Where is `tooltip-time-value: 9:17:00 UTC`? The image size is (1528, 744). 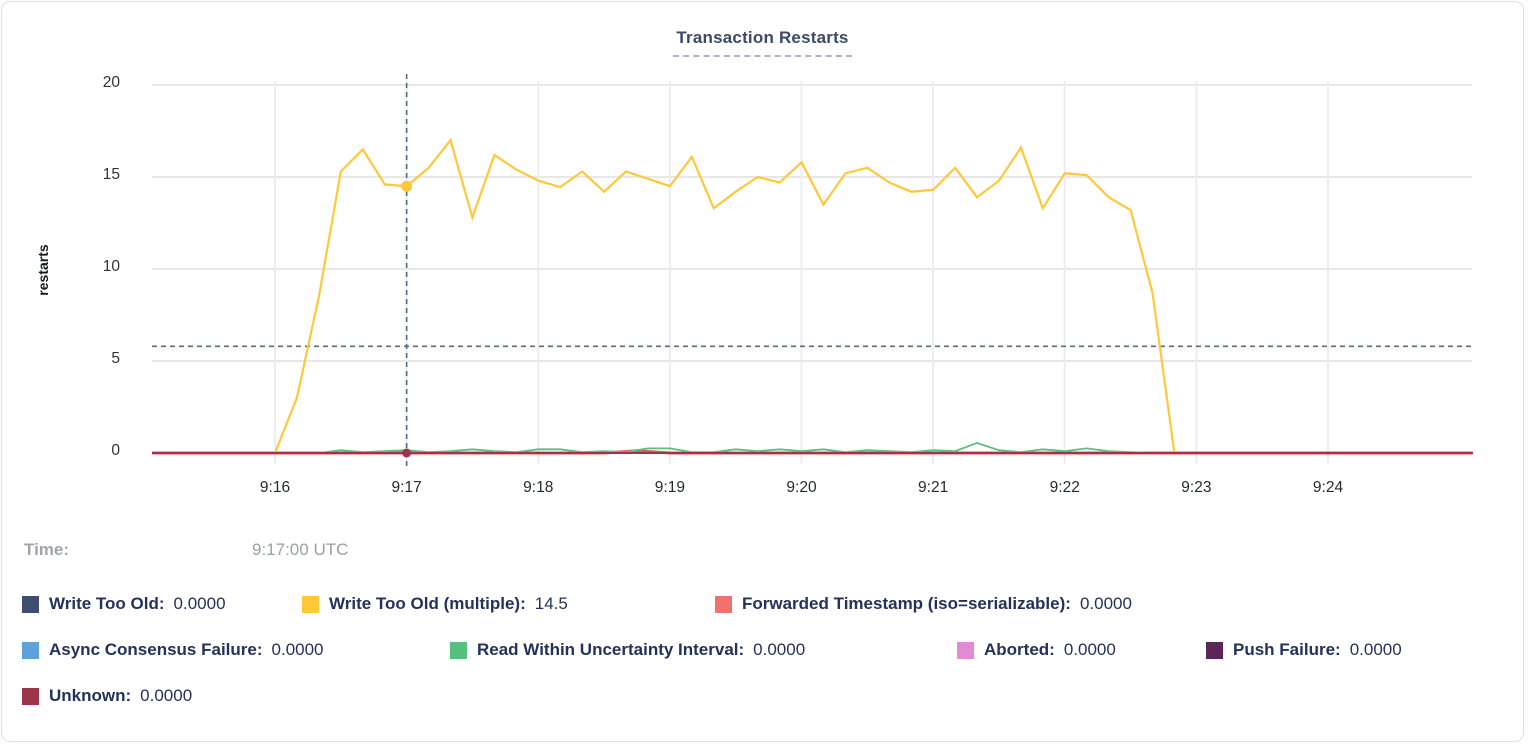
tooltip-time-value: 9:17:00 UTC is located at coordinates (300, 549).